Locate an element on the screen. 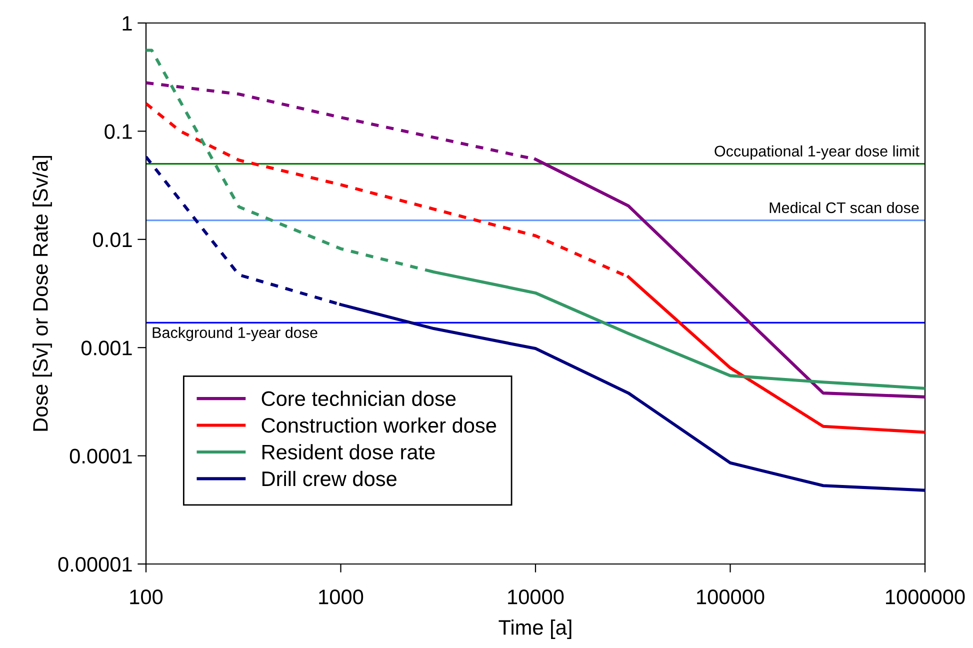 This screenshot has width=973, height=648. y-tick-label: 0.01 is located at coordinates (112, 240).